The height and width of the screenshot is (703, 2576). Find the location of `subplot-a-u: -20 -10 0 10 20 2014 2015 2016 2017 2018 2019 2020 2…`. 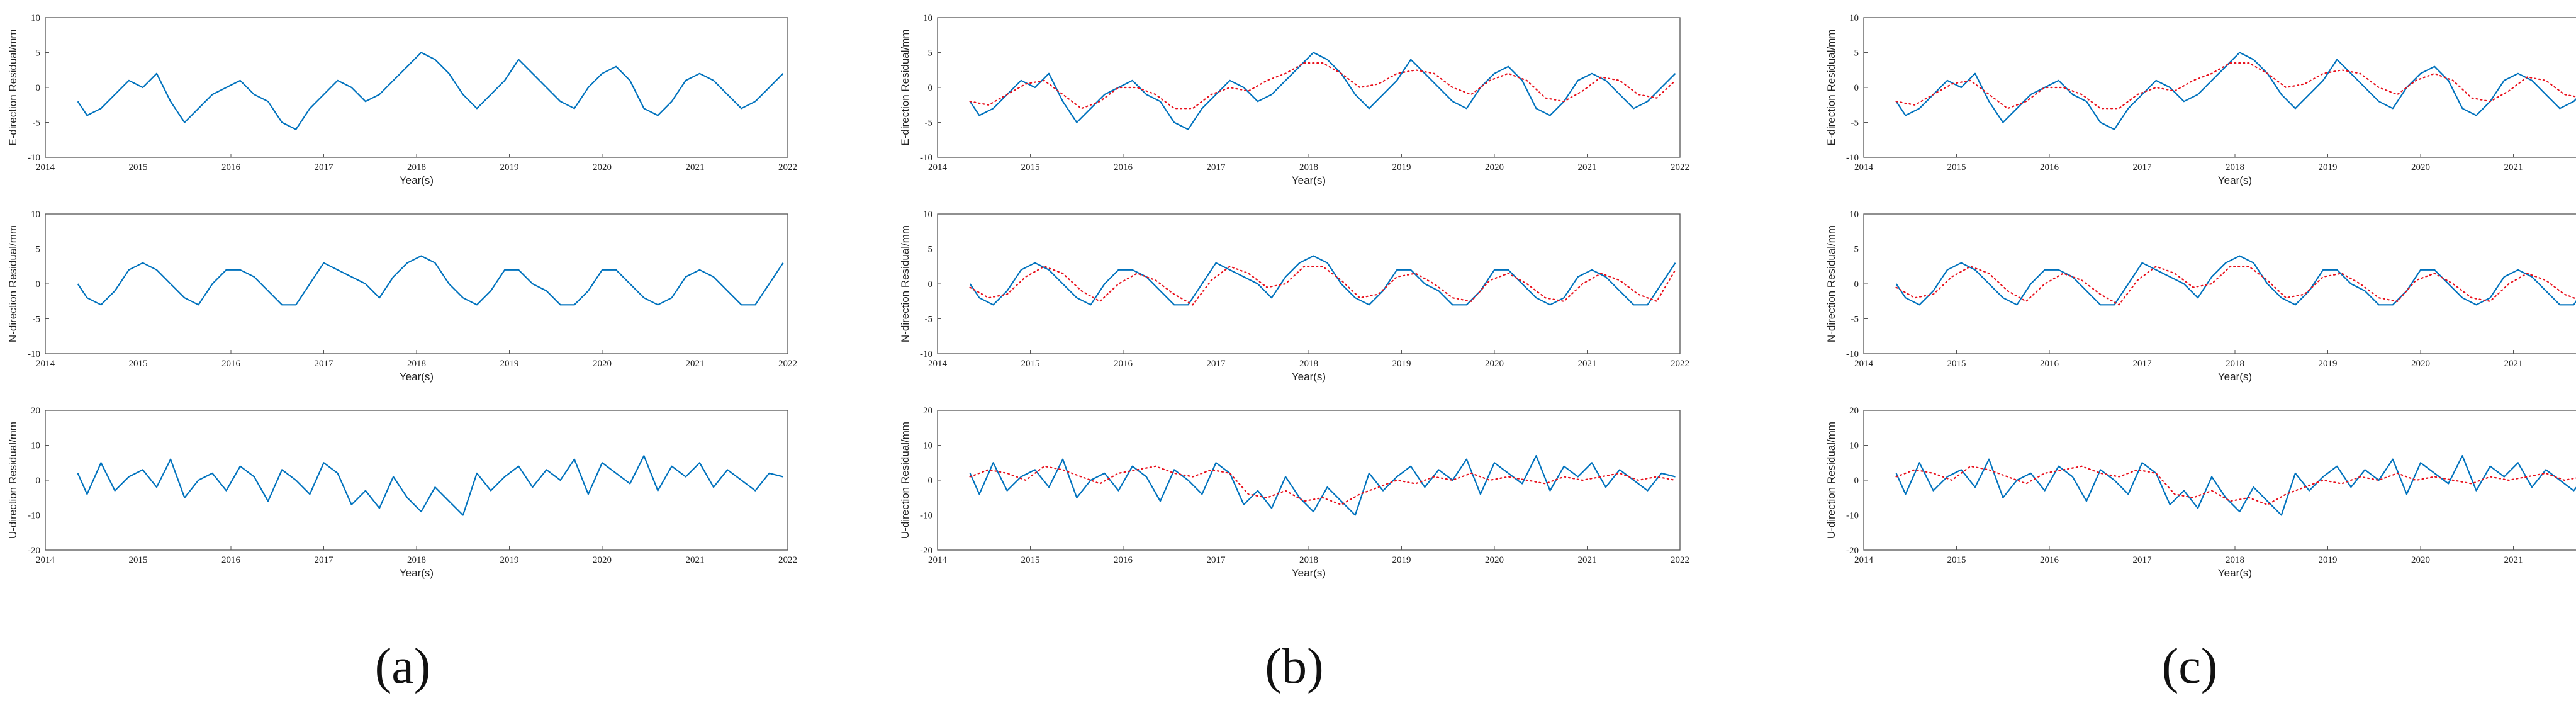

subplot-a-u: -20 -10 0 10 20 2014 2015 2016 2017 2018 2019 2020 2… is located at coordinates (402, 492).